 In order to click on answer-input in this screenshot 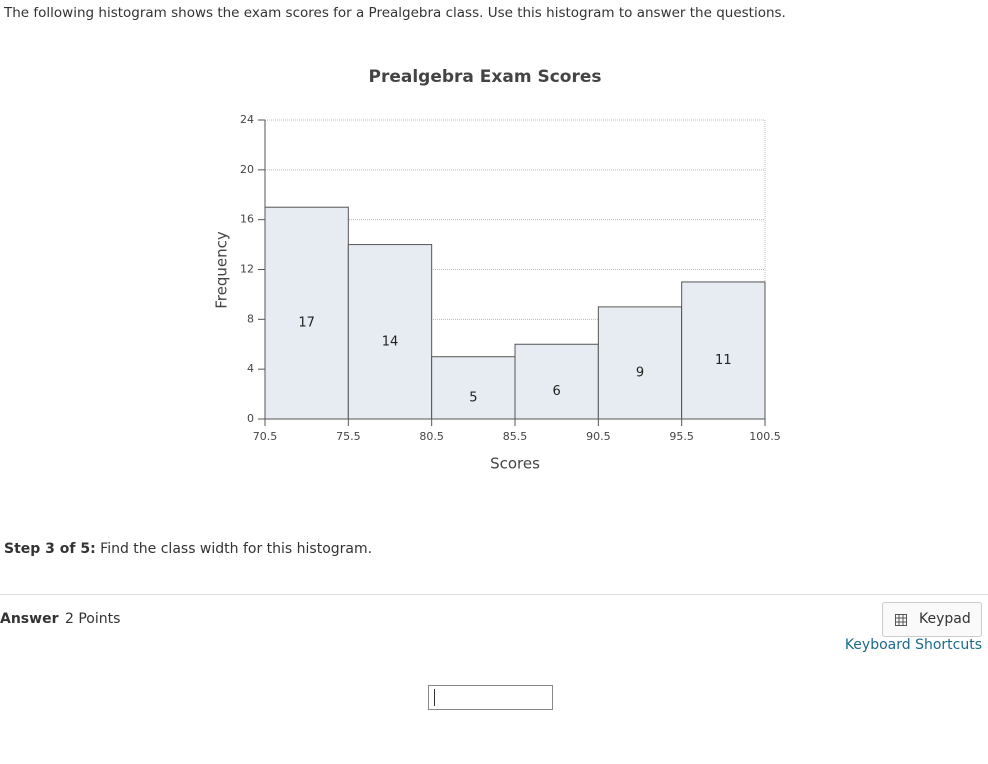, I will do `click(490, 697)`.